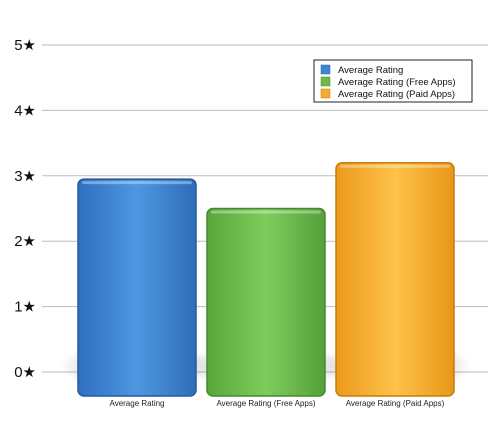 This screenshot has height=431, width=490. What do you see at coordinates (25, 110) in the screenshot?
I see `y-tick-label: 4★` at bounding box center [25, 110].